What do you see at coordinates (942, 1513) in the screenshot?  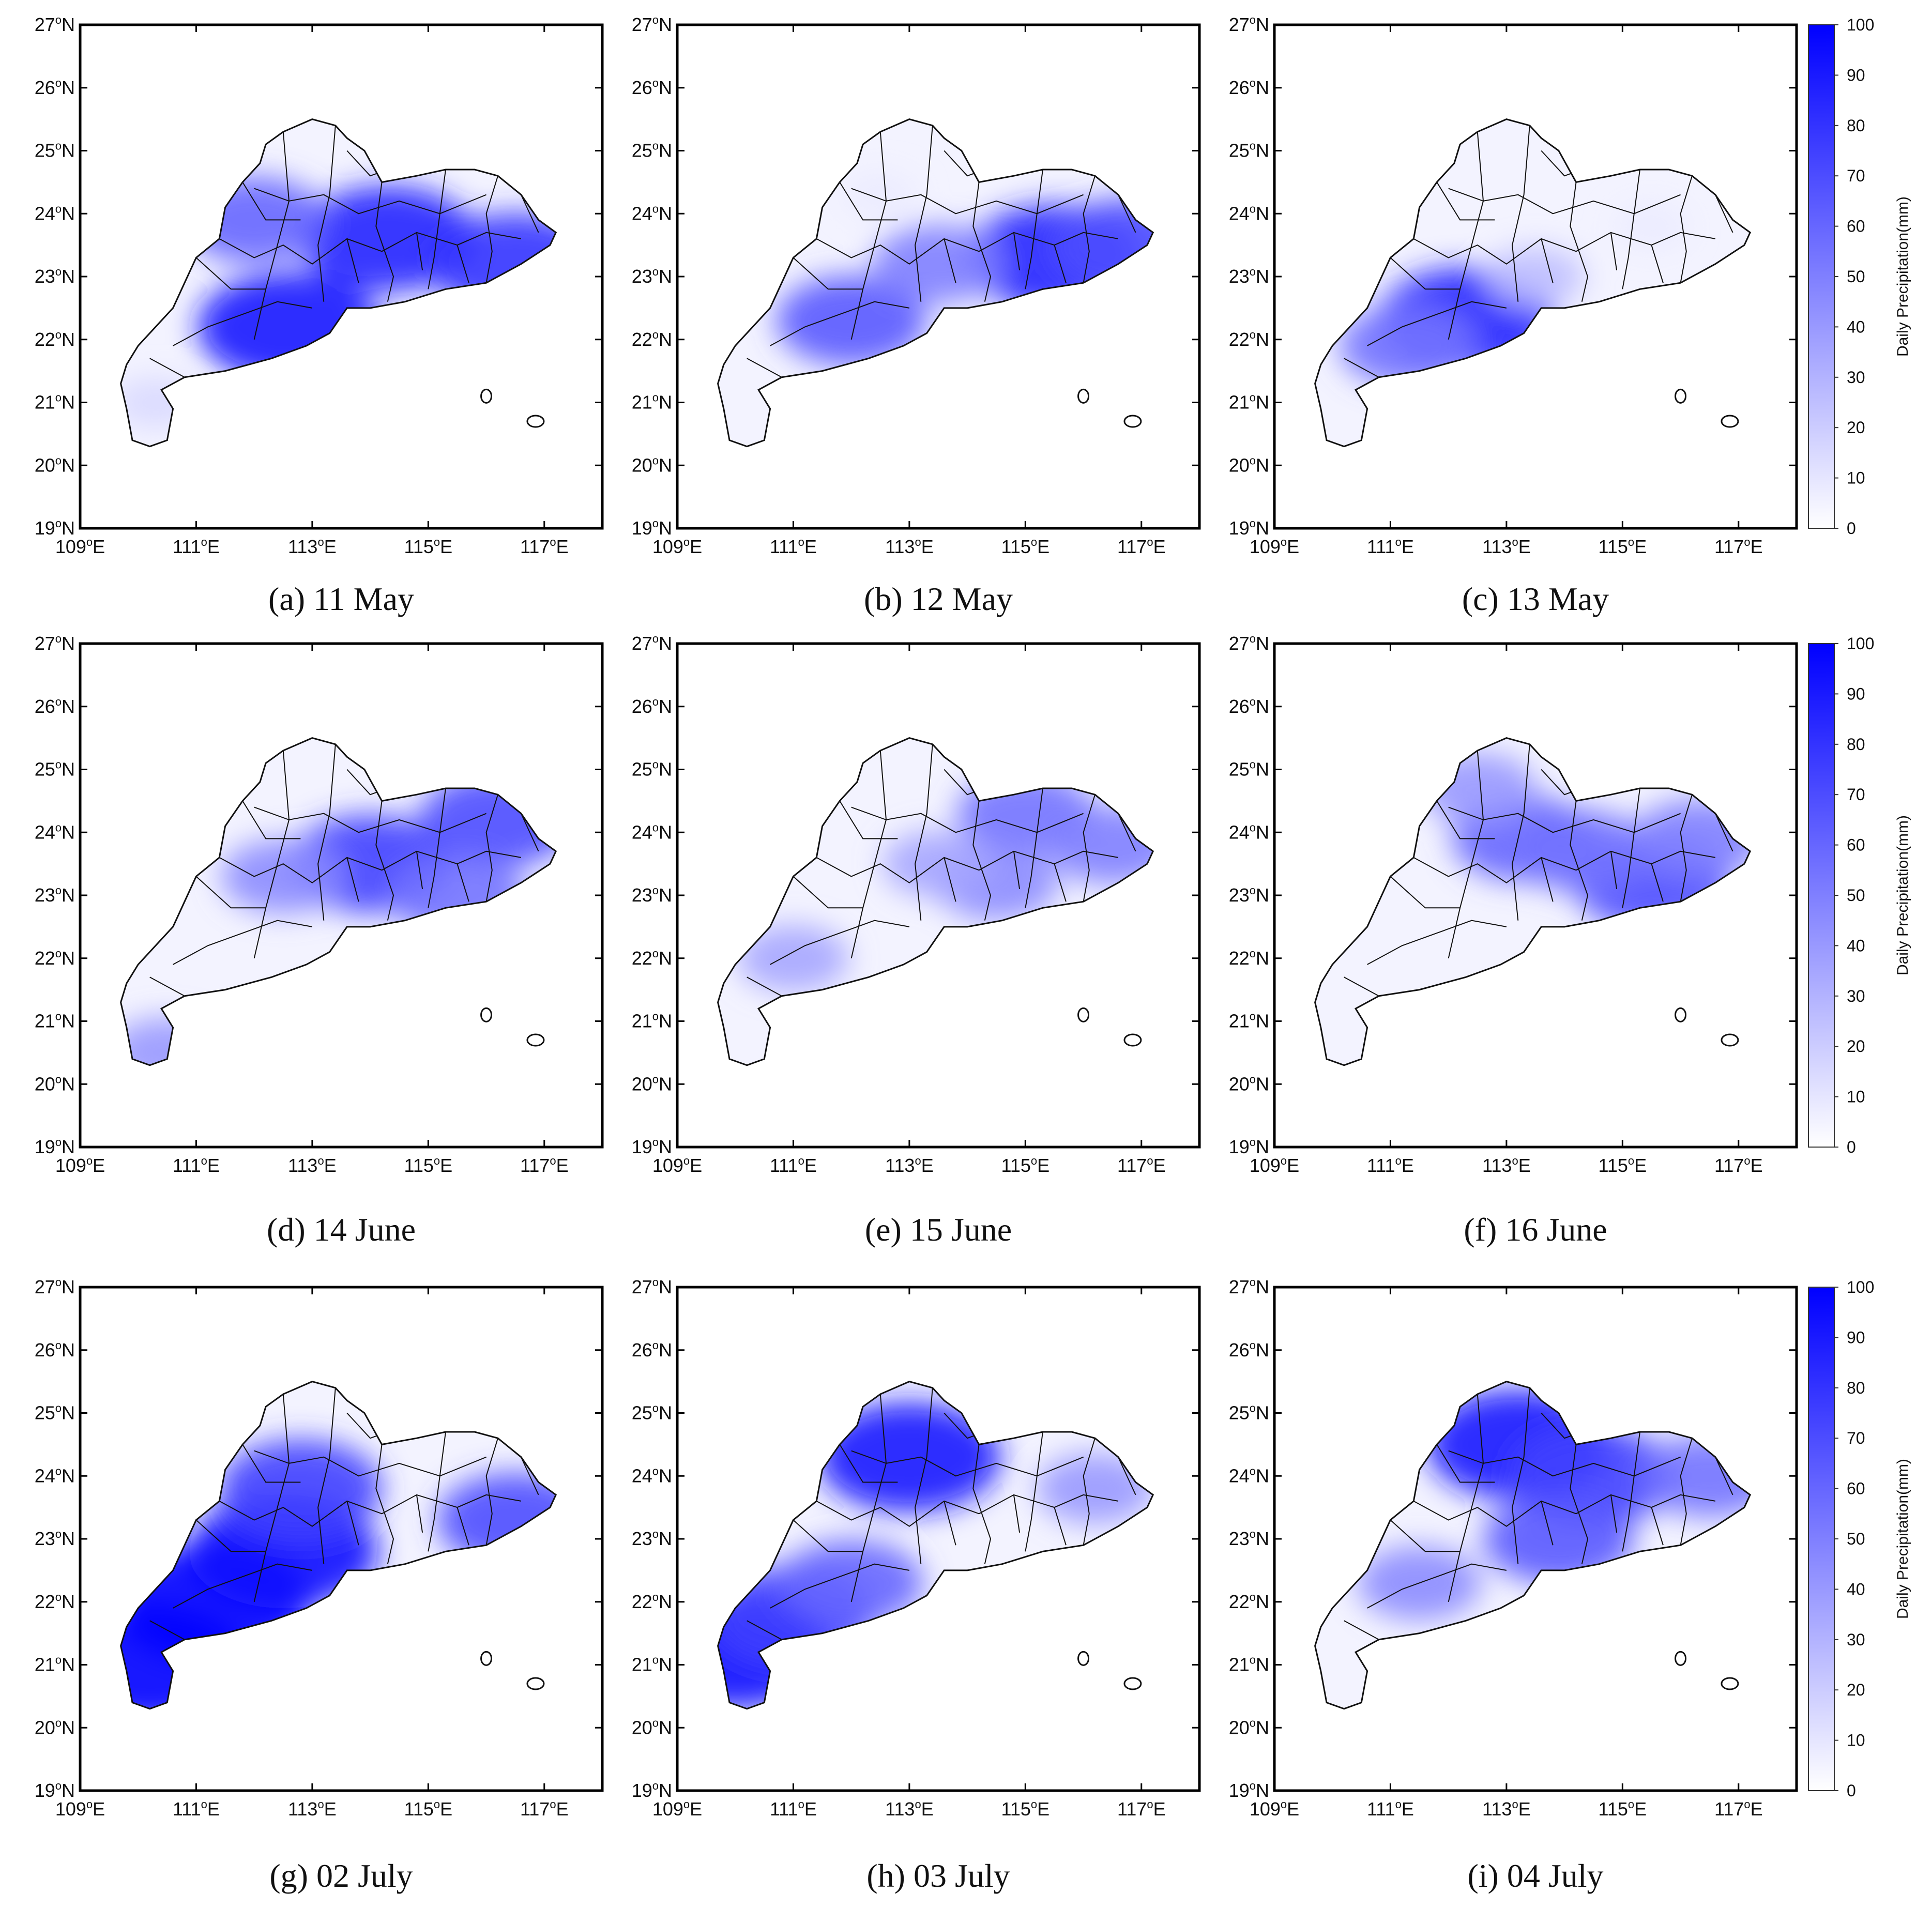 I see `district-boundaries` at bounding box center [942, 1513].